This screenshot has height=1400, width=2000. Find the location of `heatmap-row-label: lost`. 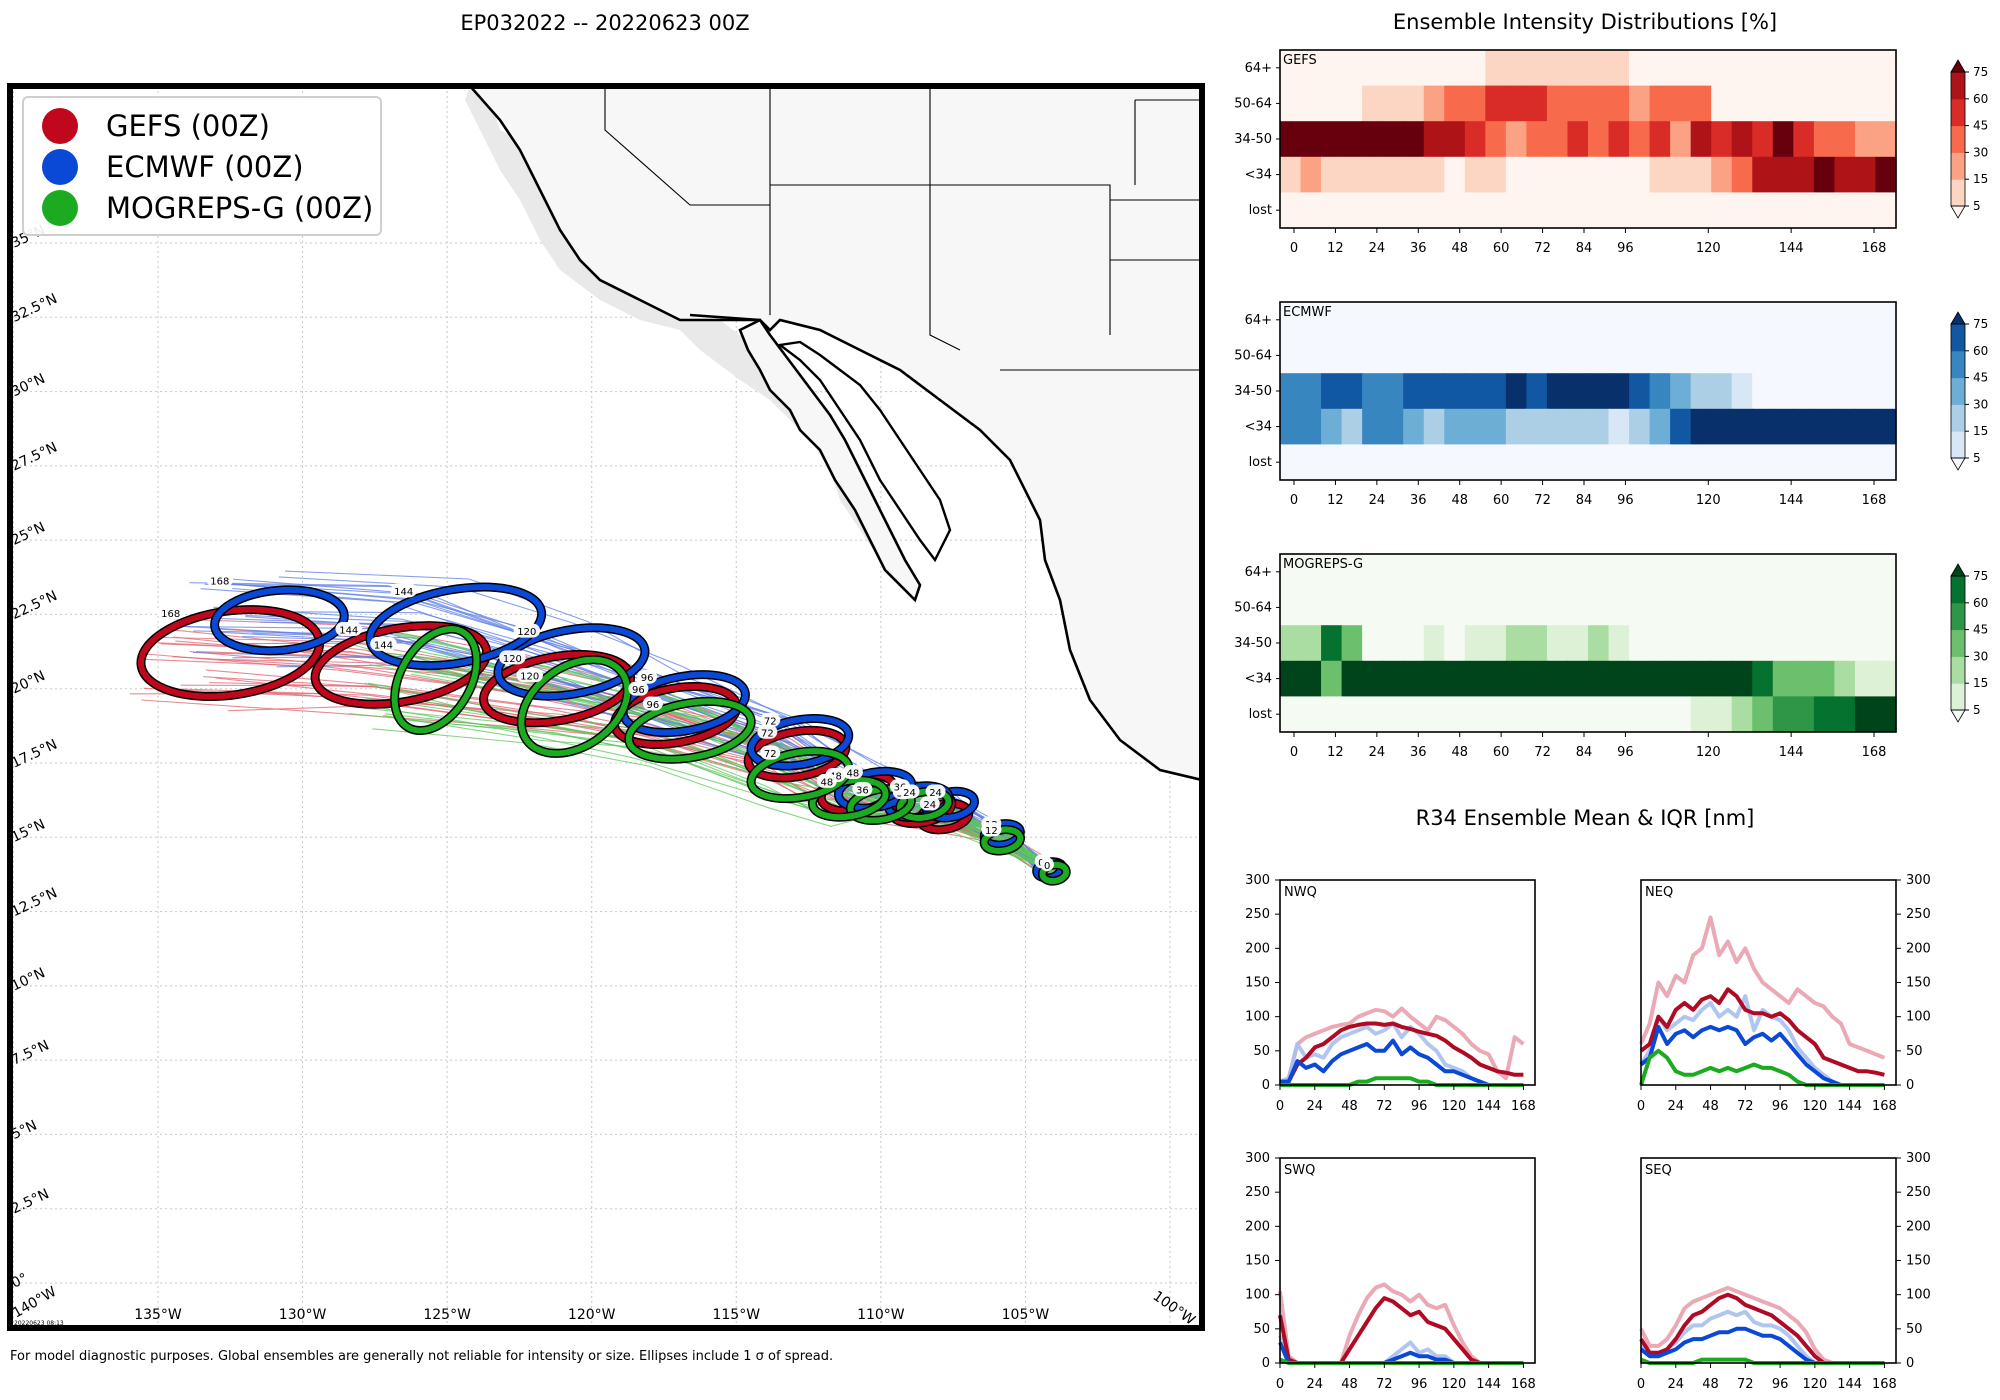

heatmap-row-label: lost is located at coordinates (1260, 210).